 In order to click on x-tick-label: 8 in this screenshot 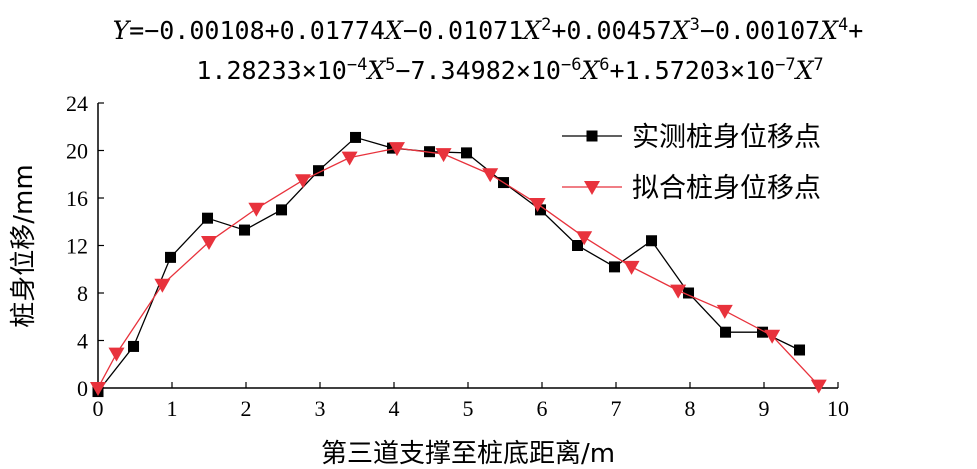, I will do `click(690, 408)`.